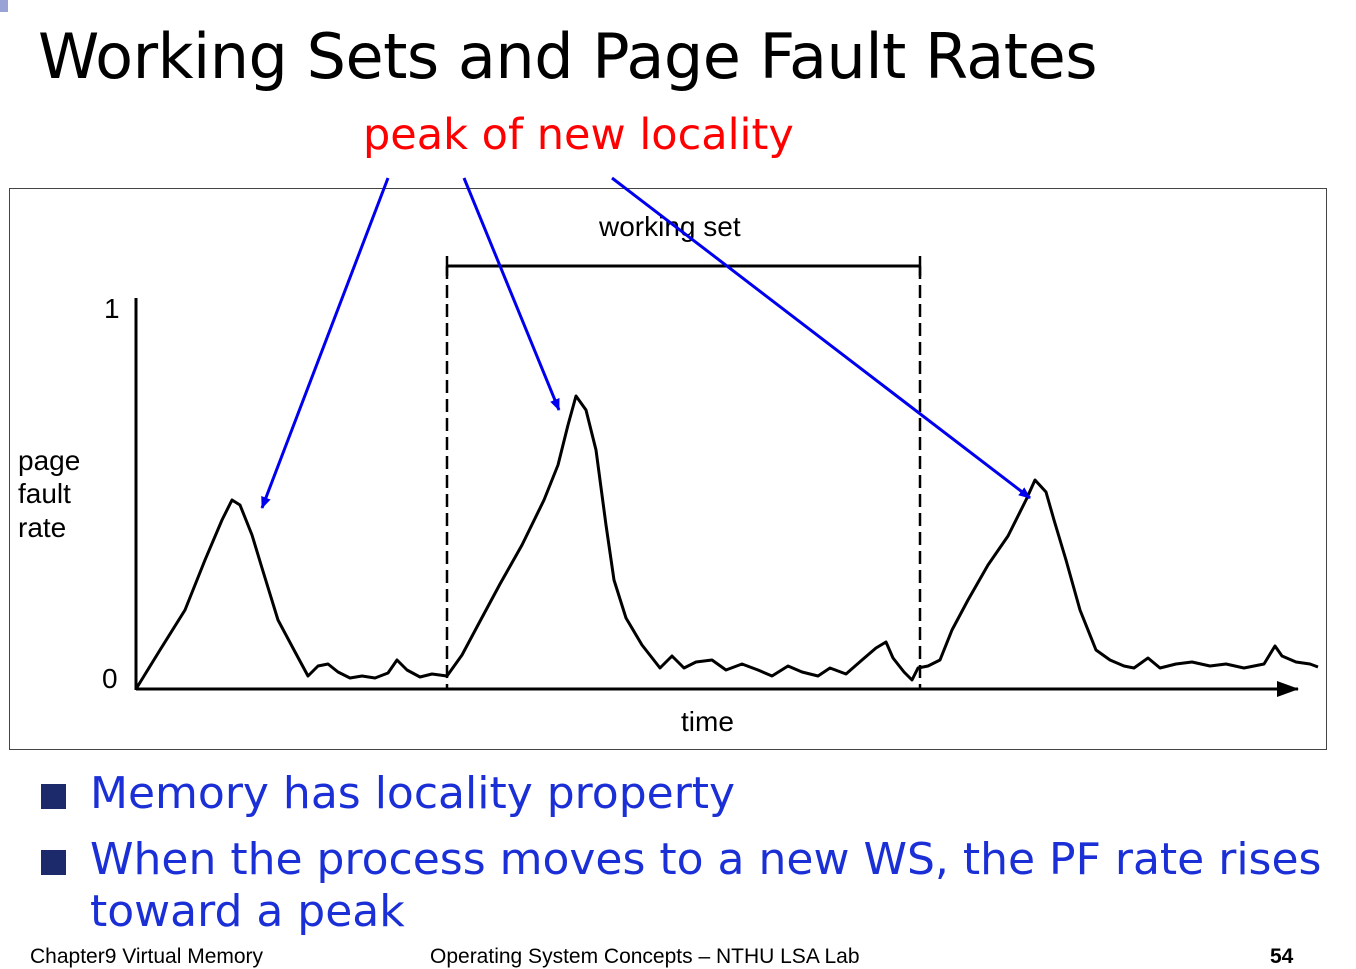 The width and height of the screenshot is (1356, 969). Describe the element at coordinates (110, 678) in the screenshot. I see `y-tick-0: 0` at that location.